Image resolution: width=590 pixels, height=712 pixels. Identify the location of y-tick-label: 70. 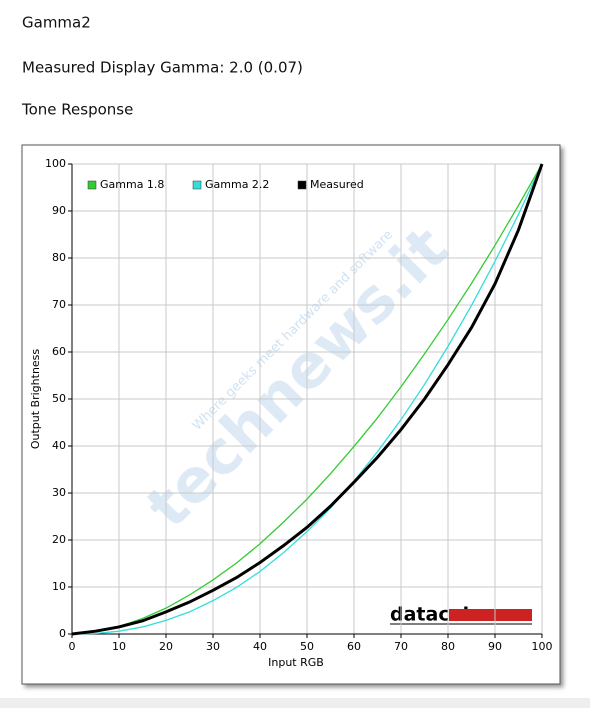
(59, 304).